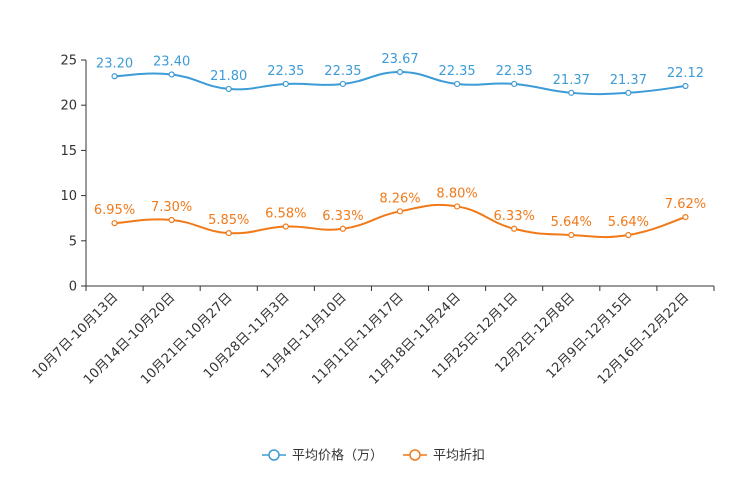 This screenshot has height=496, width=744. Describe the element at coordinates (171, 207) in the screenshot. I see `data-label: 7.30%` at that location.